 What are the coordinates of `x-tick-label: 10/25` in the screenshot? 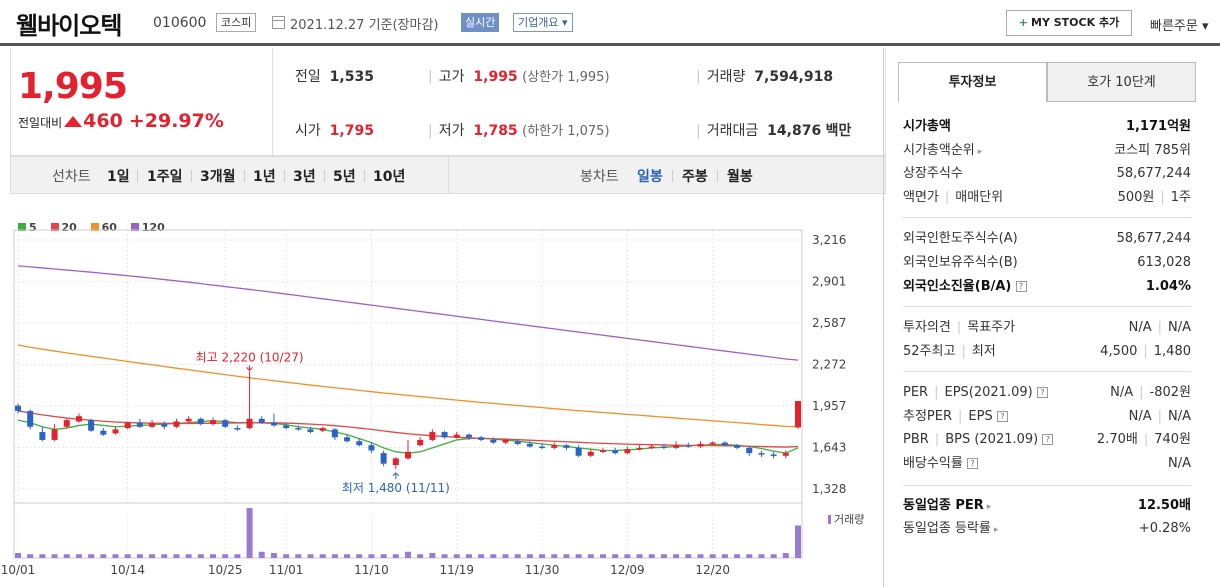 It's located at (225, 570).